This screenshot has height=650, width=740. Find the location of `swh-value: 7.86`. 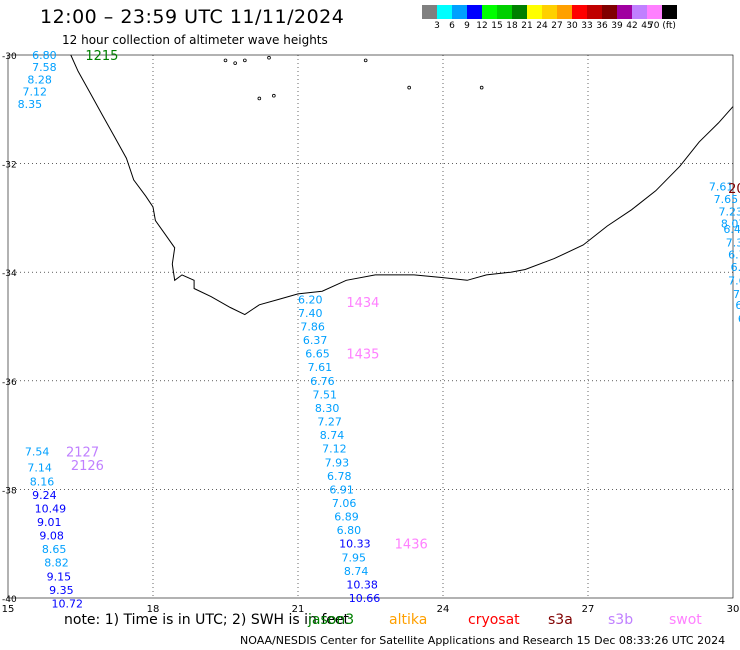

swh-value: 7.86 is located at coordinates (312, 327).